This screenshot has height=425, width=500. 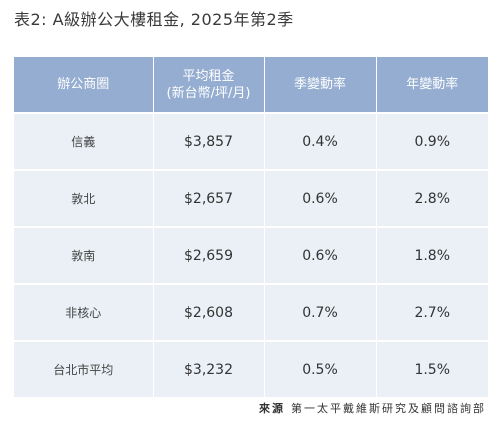 I want to click on cell-district: 台北市平均, so click(x=83, y=368).